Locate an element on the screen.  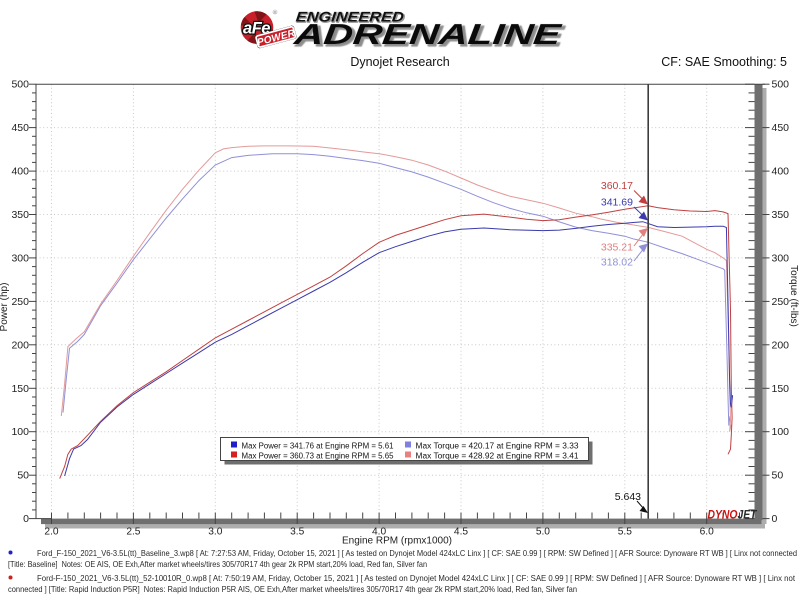
svg-text: Engine RPM (rpmx1000) is located at coordinates (397, 541).